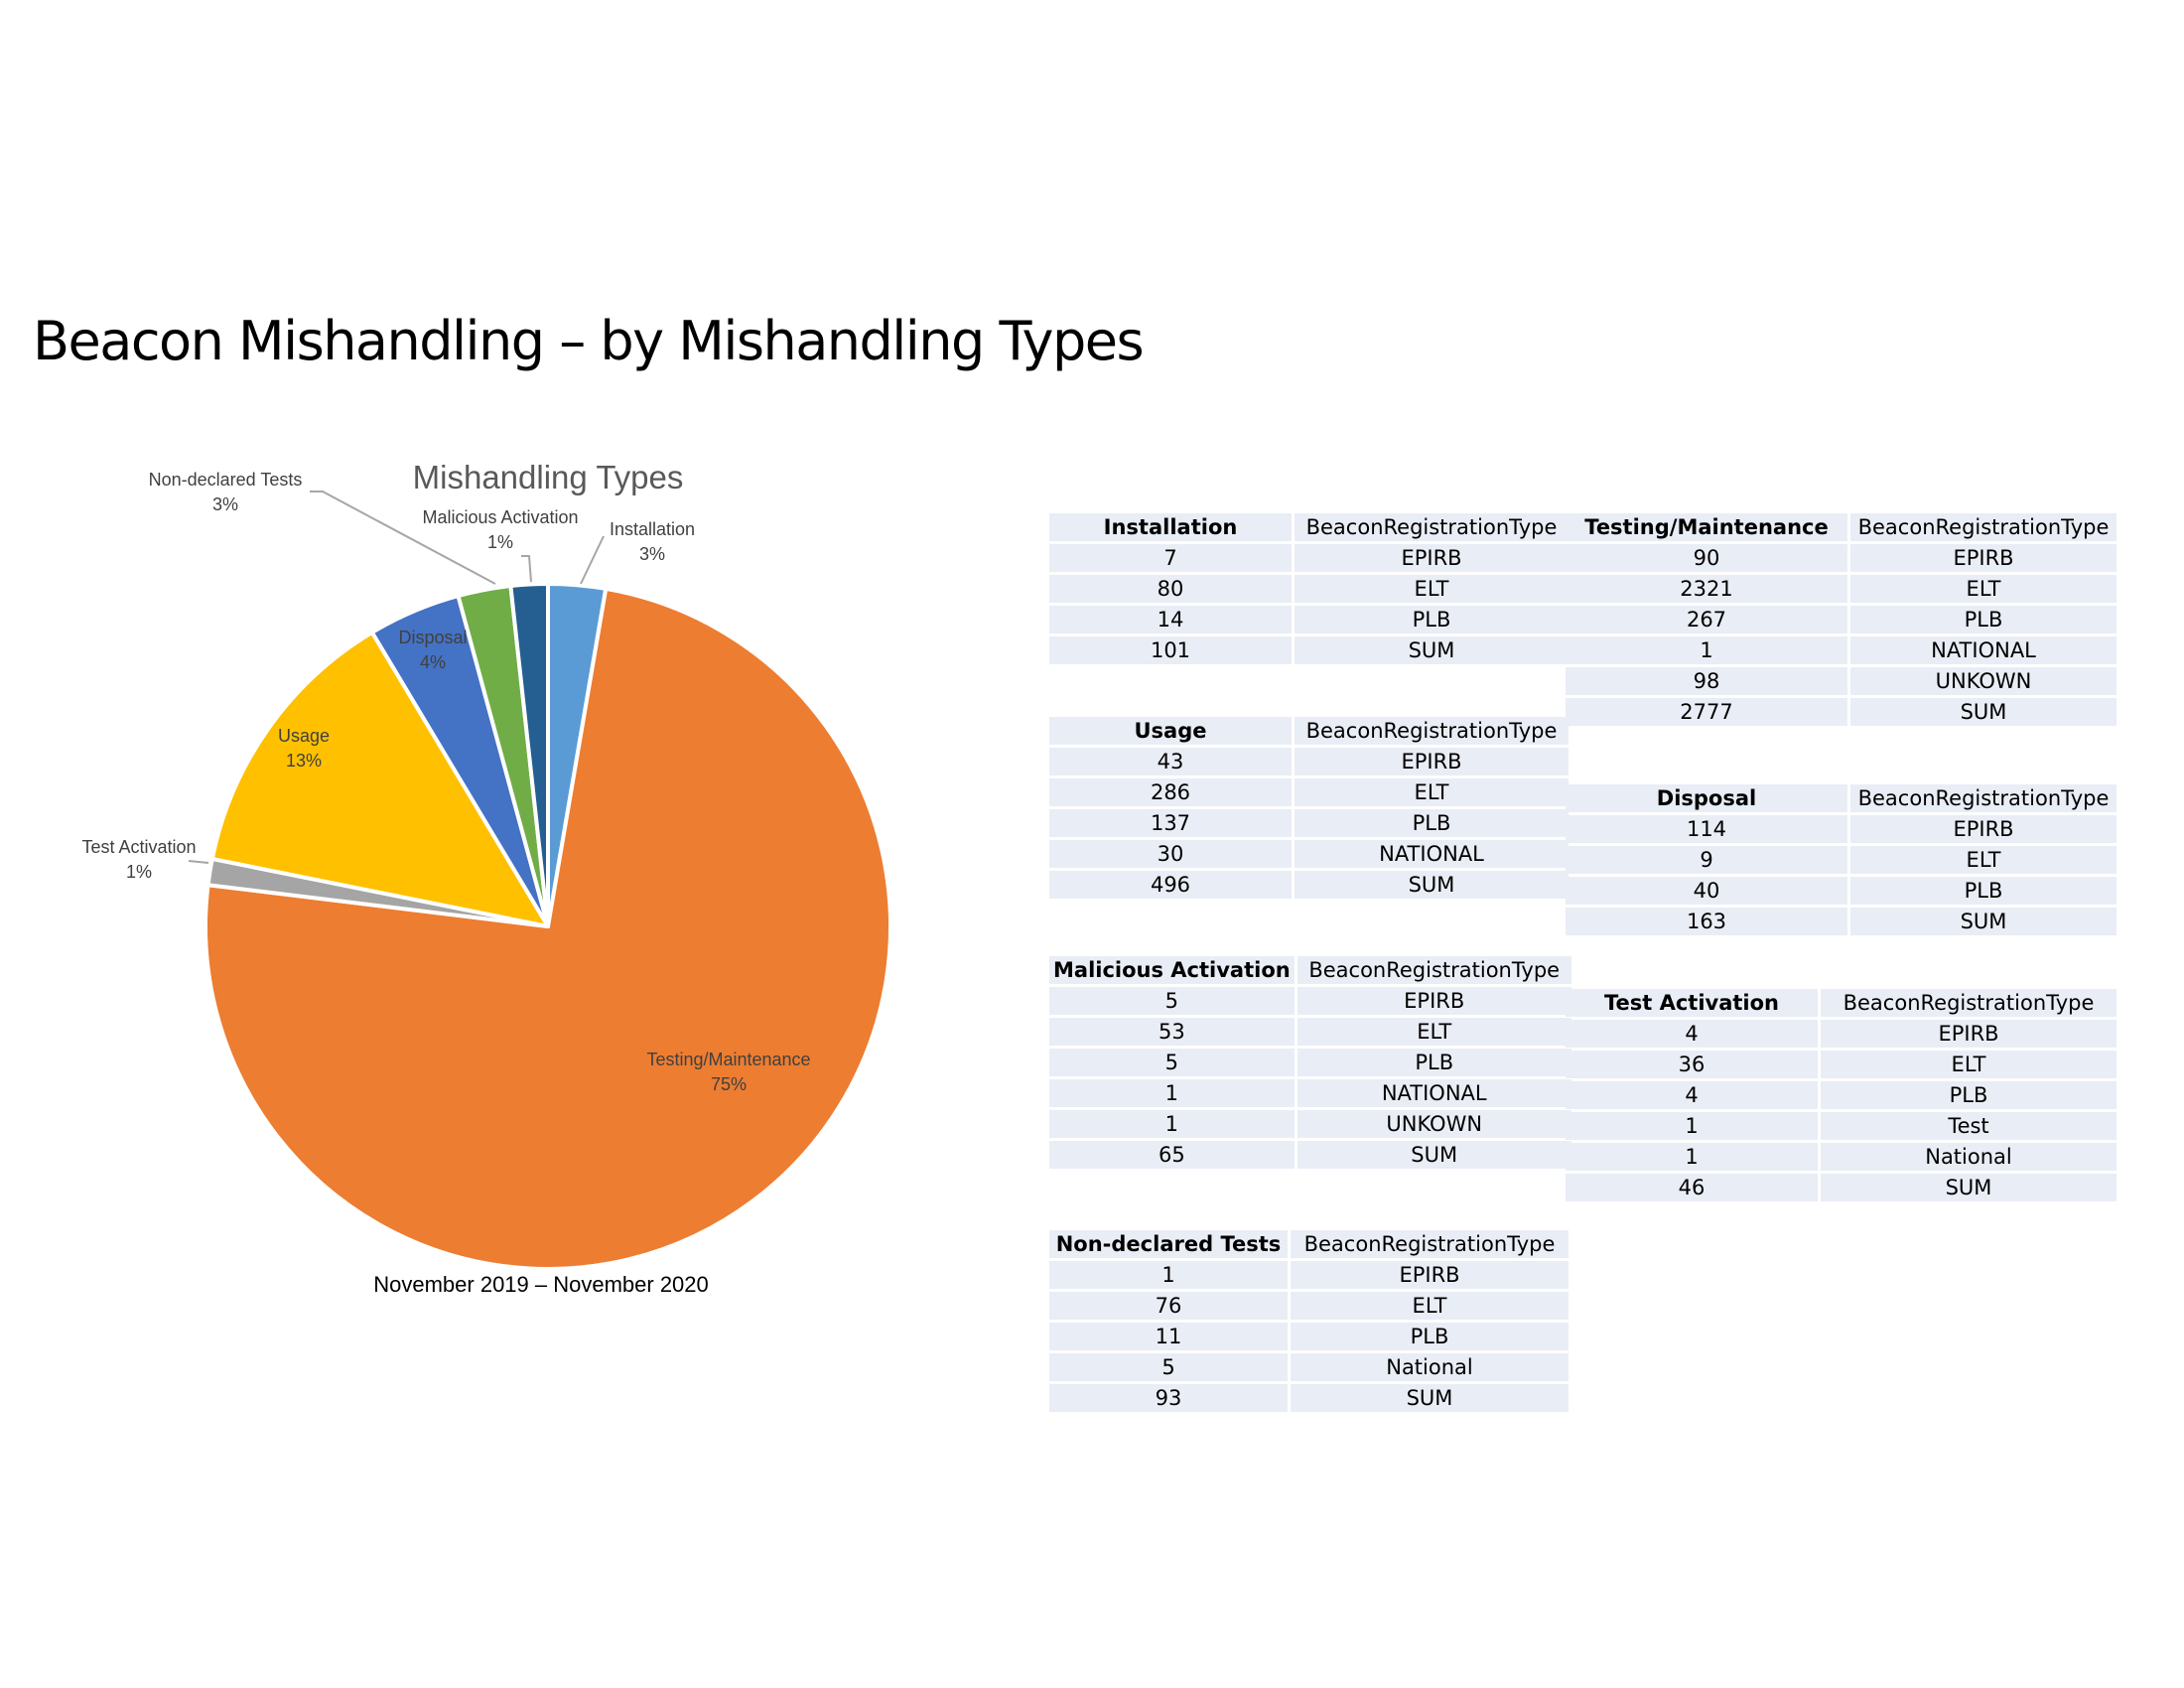  Describe the element at coordinates (1309, 558) in the screenshot. I see `table-row: 7 EPIRB` at that location.